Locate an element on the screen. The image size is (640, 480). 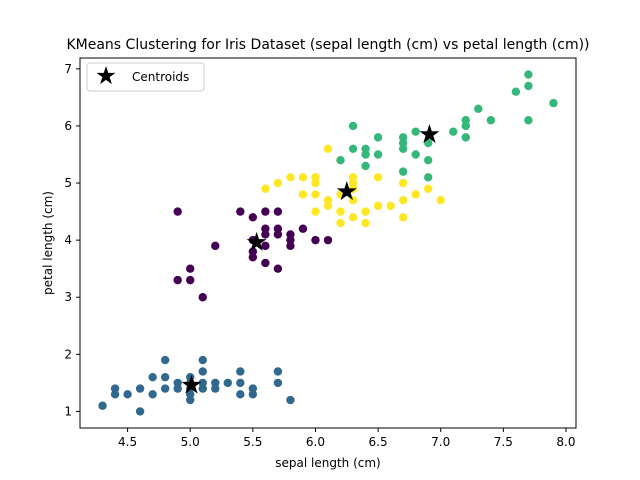
y-axis-ticks: 1 2 3 4 5 6 7 is located at coordinates (72, 240).